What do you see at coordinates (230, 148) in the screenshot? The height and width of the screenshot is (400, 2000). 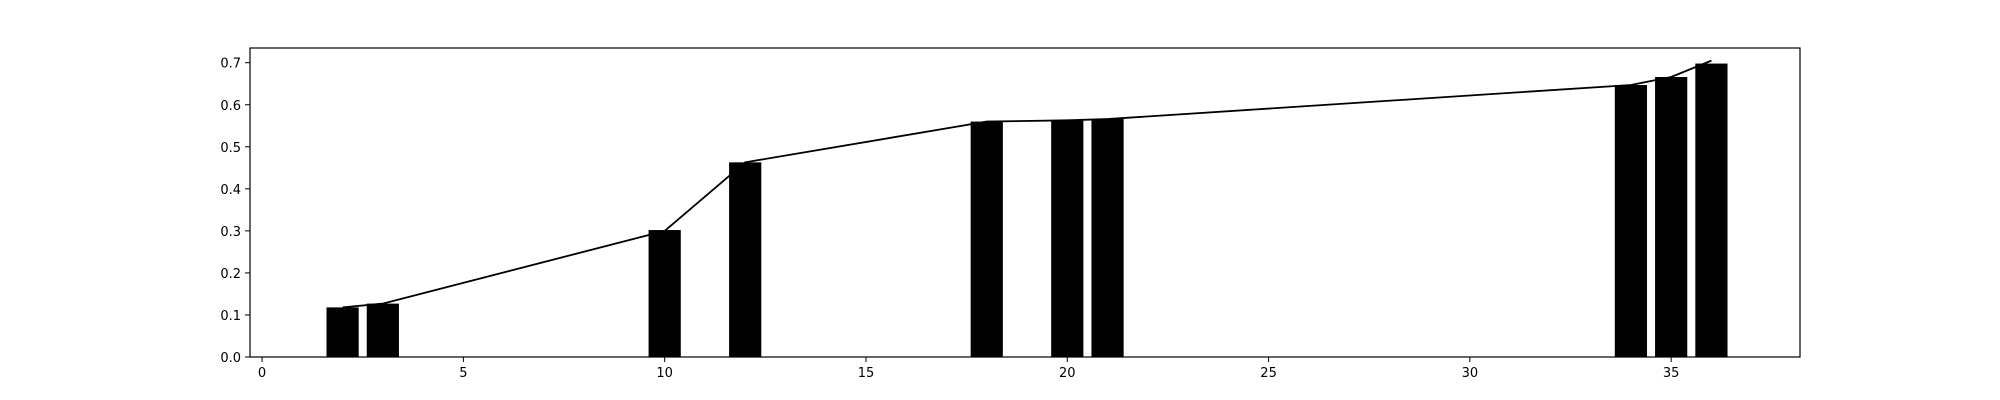 I see `y-tick-label-0.5: 0.5` at bounding box center [230, 148].